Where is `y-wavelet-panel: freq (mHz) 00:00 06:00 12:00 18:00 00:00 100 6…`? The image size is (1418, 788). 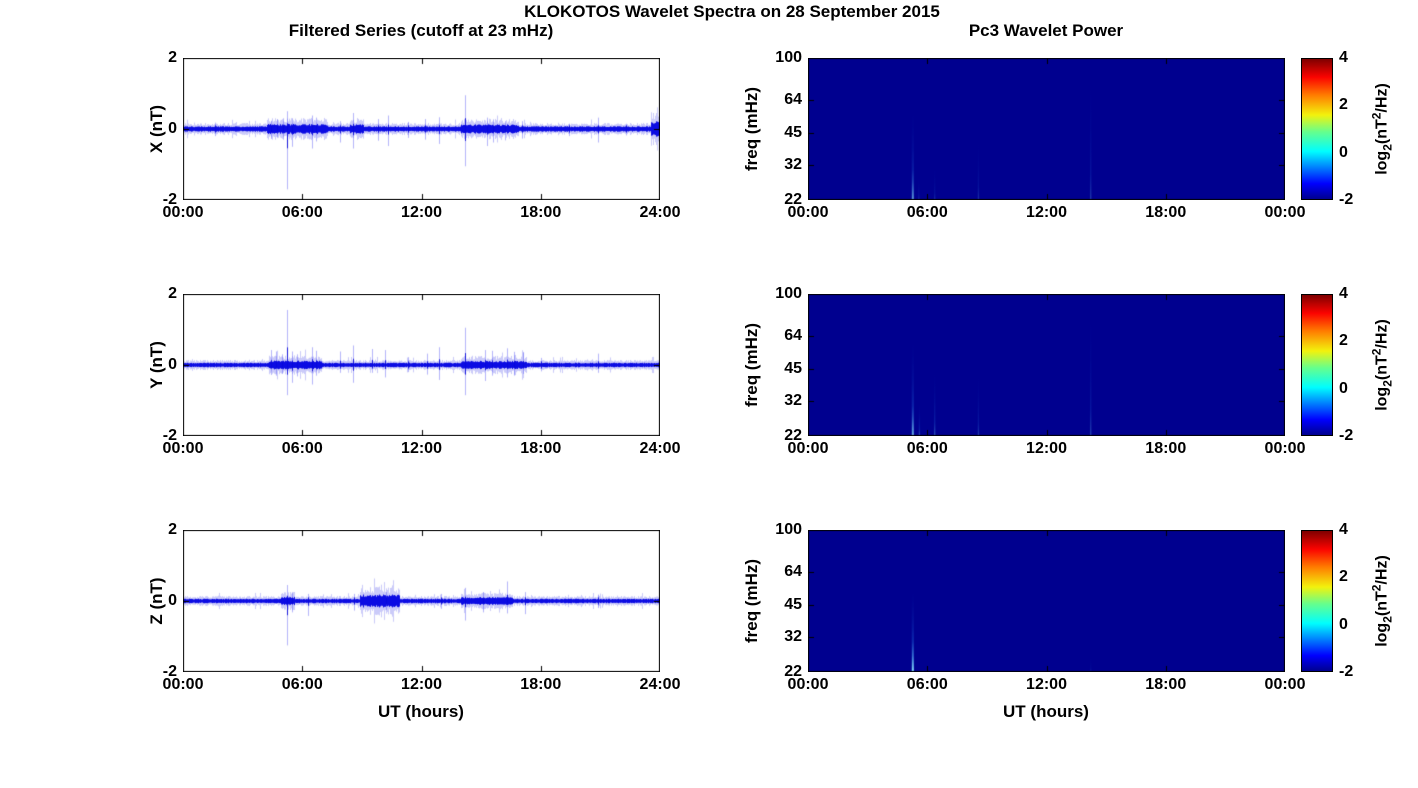
y-wavelet-panel: freq (mHz) 00:00 06:00 12:00 18:00 00:00 100 6… is located at coordinates (1068, 371).